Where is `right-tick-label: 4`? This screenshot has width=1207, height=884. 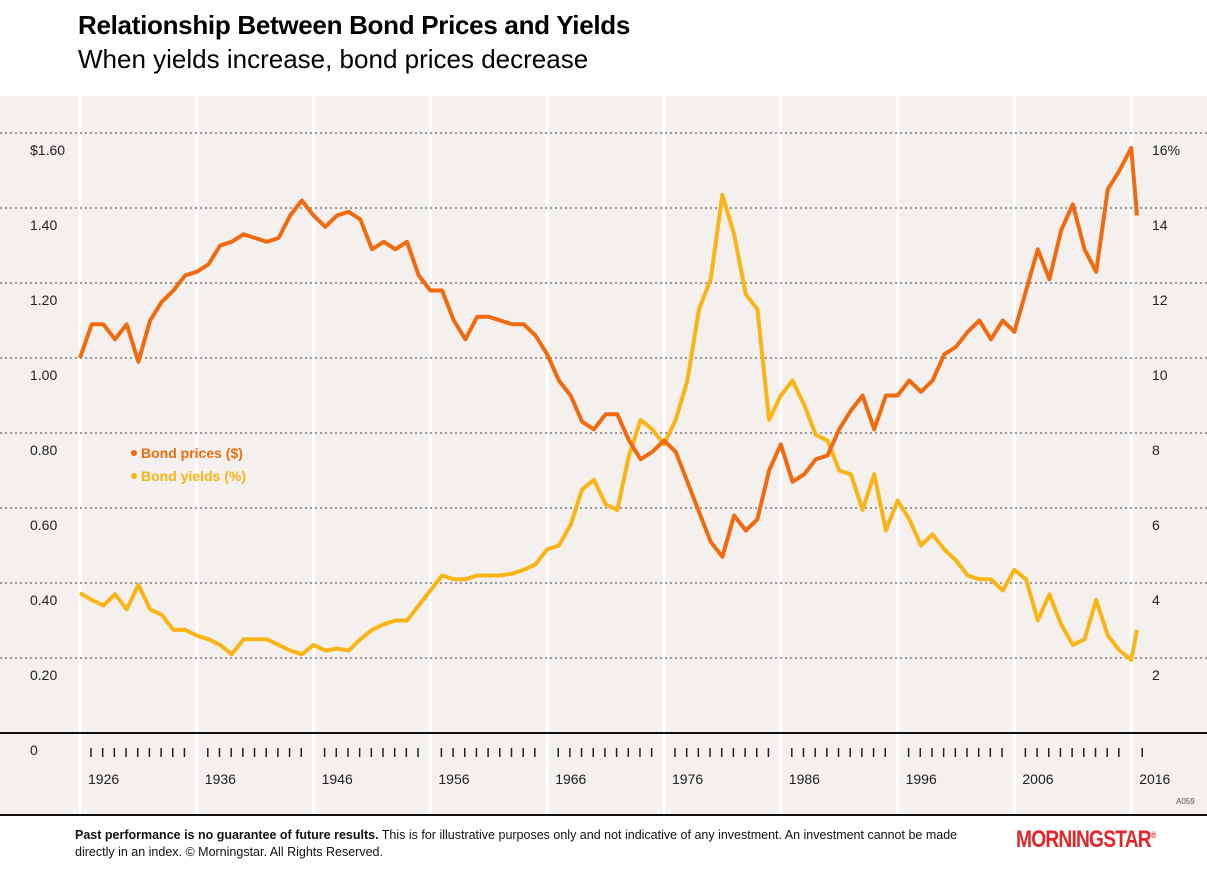
right-tick-label: 4 is located at coordinates (1156, 600).